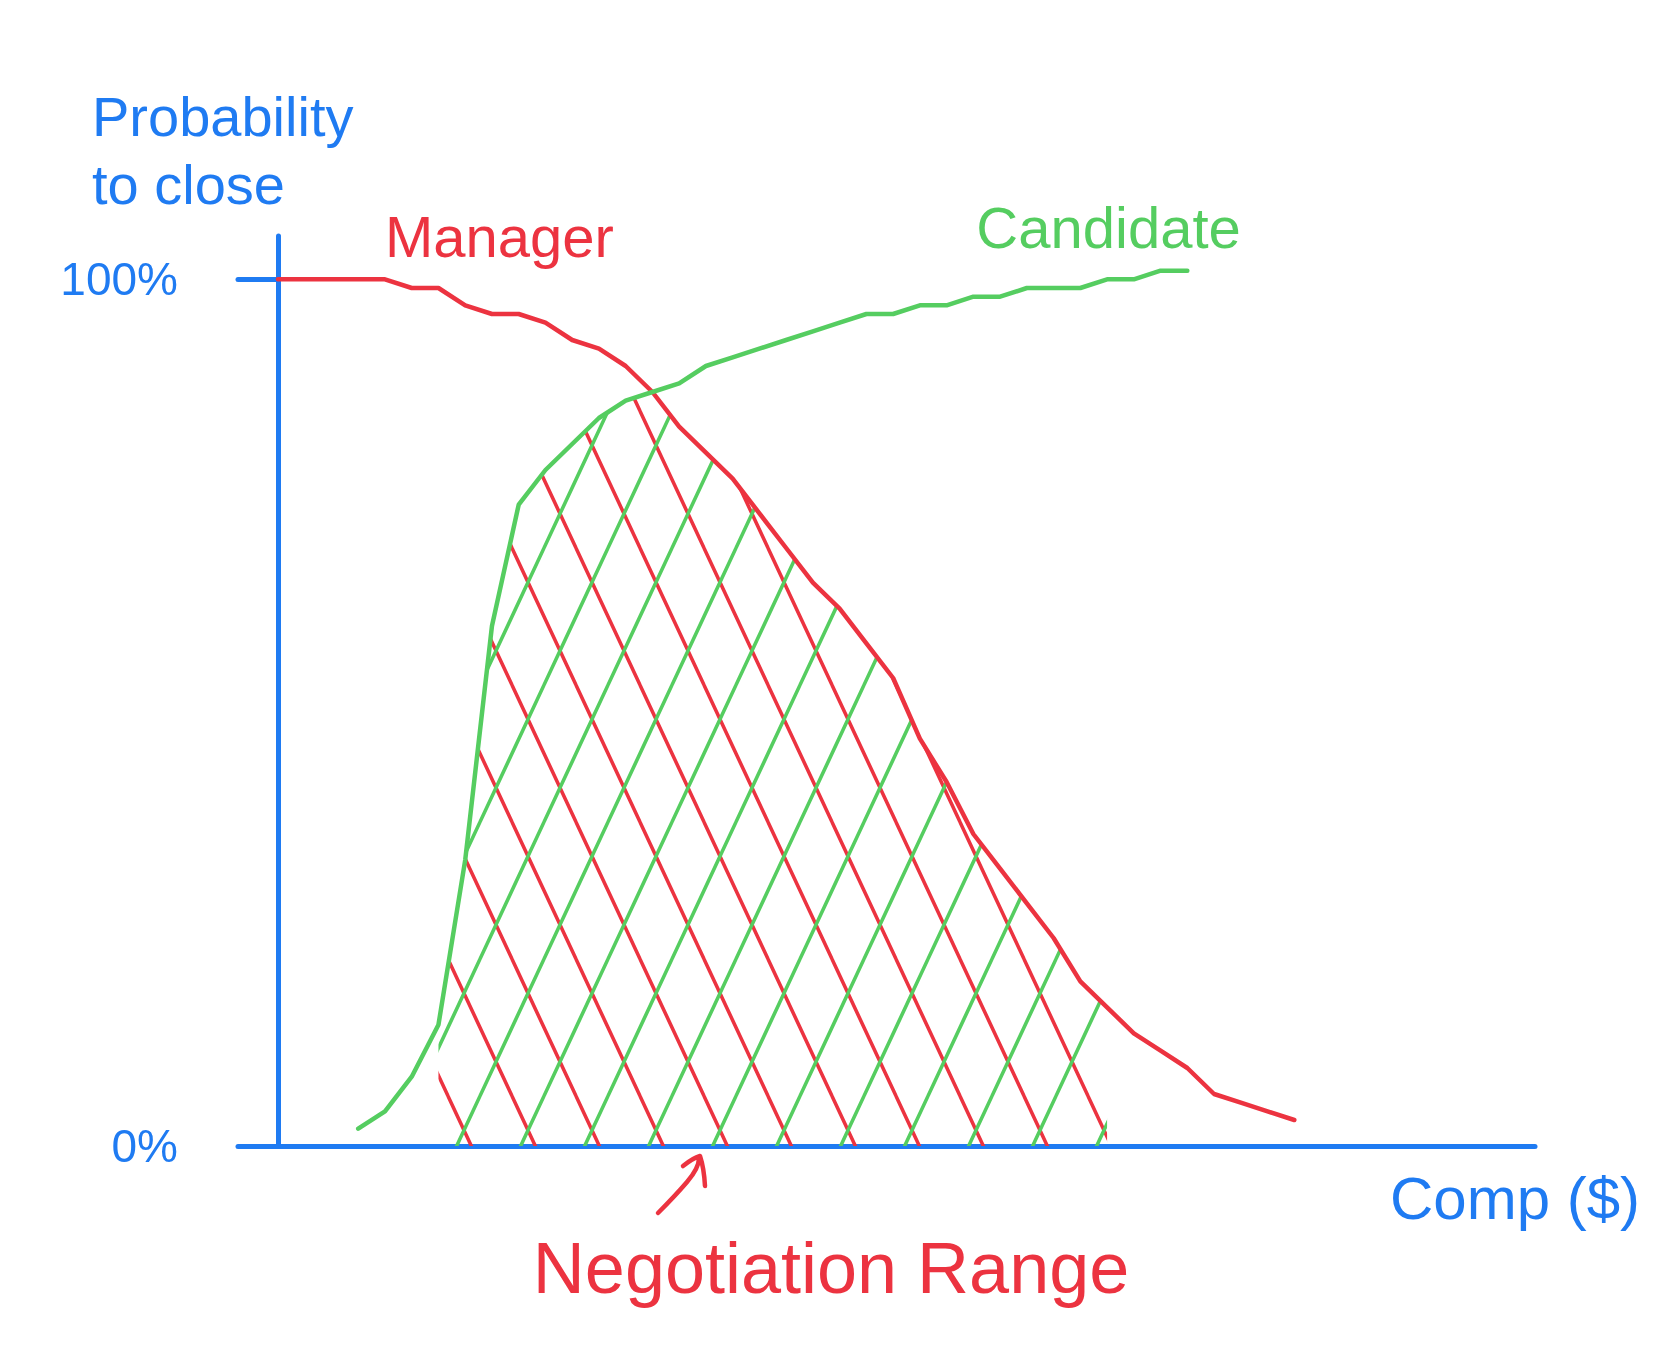  I want to click on series-label: Manager, so click(499, 236).